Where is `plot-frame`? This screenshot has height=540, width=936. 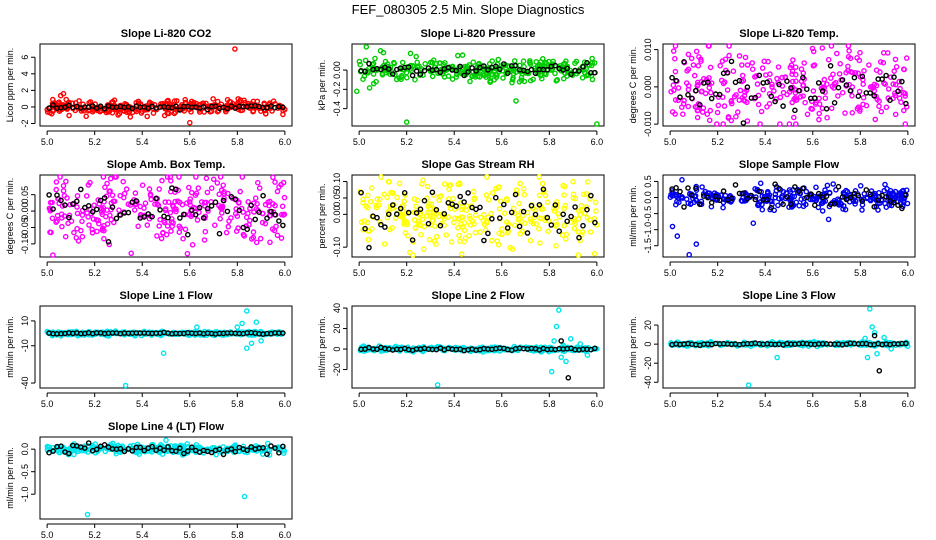
plot-frame is located at coordinates (478, 216).